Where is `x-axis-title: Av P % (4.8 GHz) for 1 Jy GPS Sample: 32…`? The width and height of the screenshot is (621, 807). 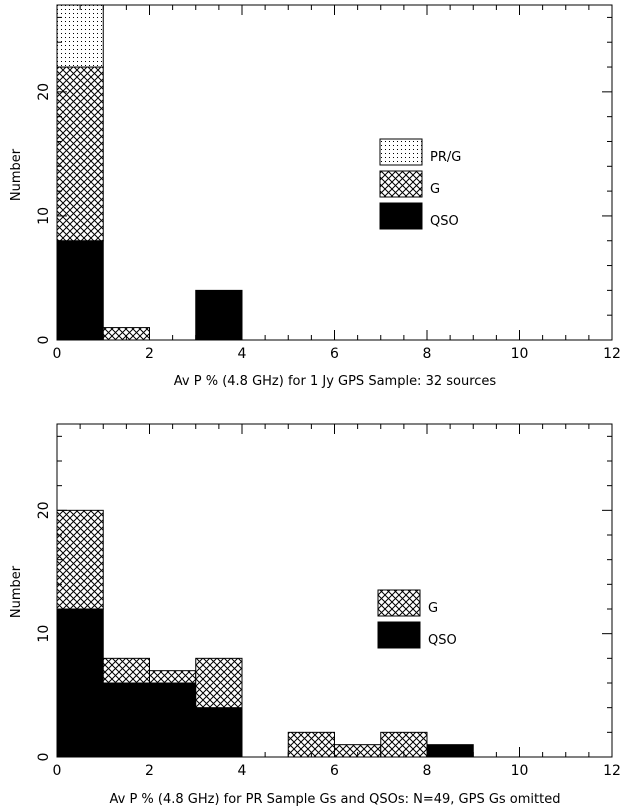 x-axis-title: Av P % (4.8 GHz) for 1 Jy GPS Sample: 32… is located at coordinates (335, 381).